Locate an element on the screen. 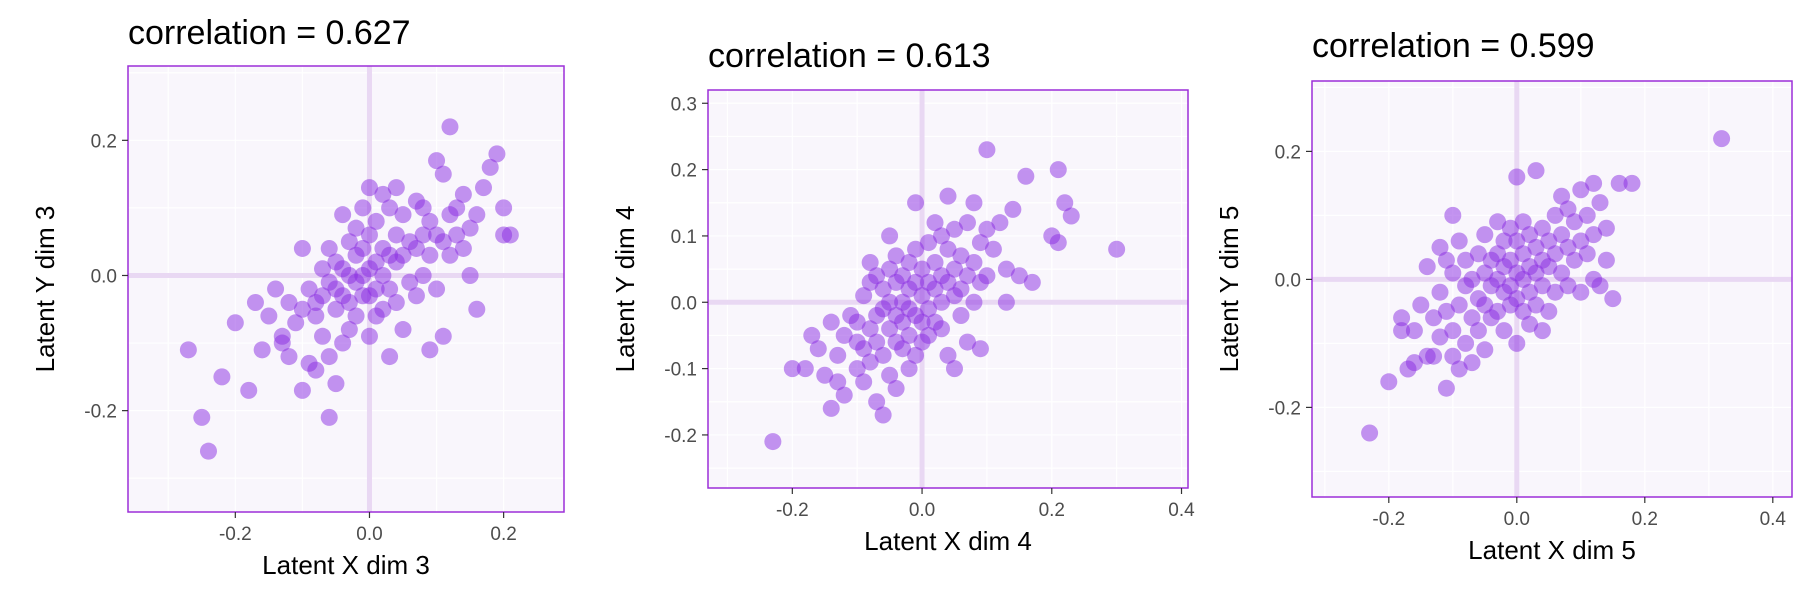 The width and height of the screenshot is (1800, 605). y-tick-label: -0.1 is located at coordinates (680, 370).